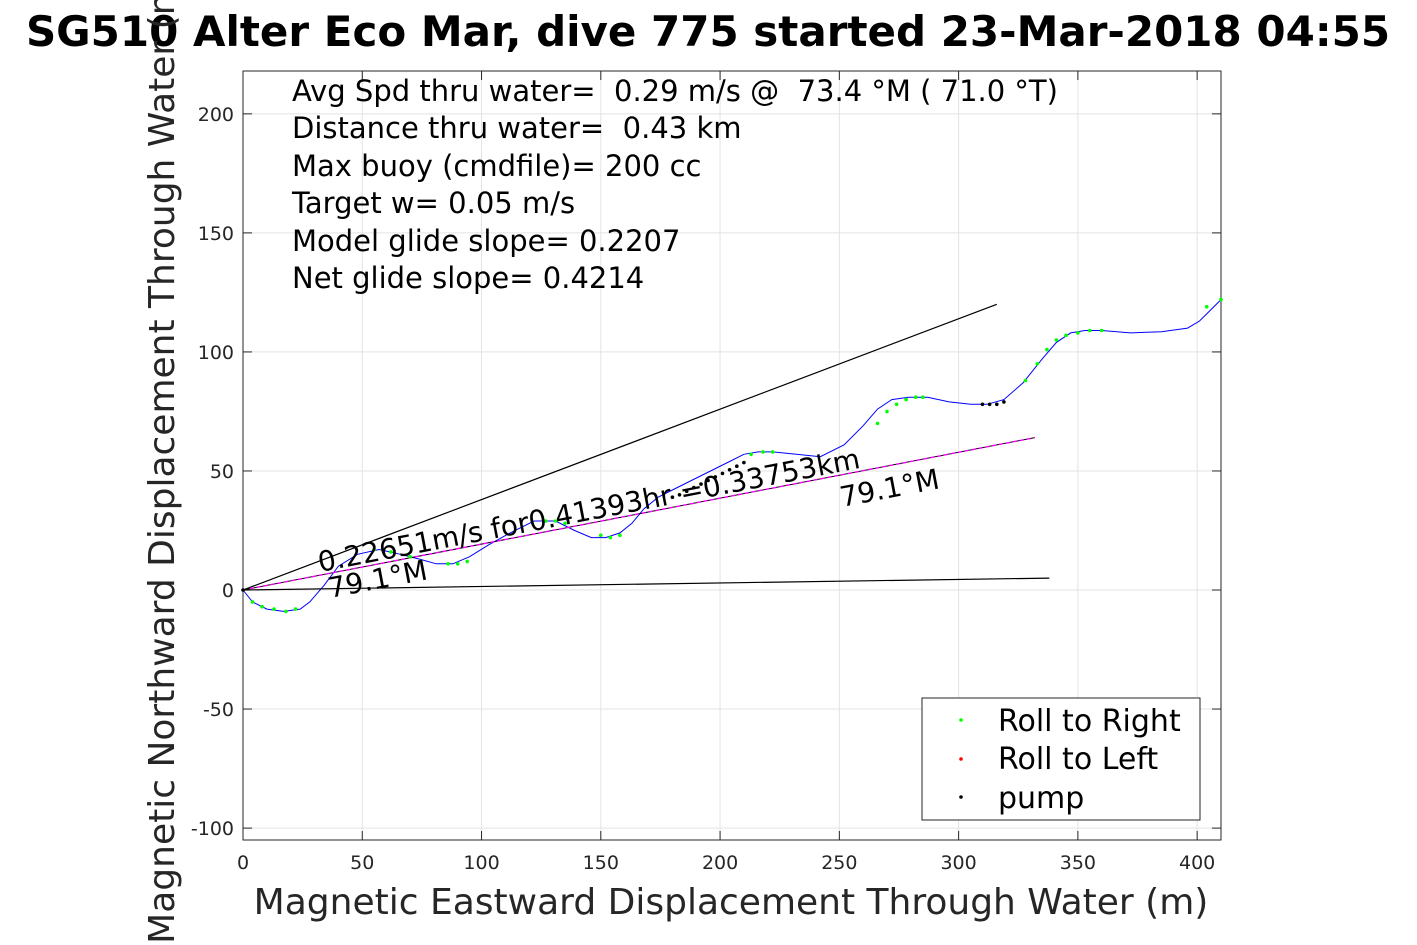  What do you see at coordinates (228, 591) in the screenshot?
I see `y-tick-label: 0` at bounding box center [228, 591].